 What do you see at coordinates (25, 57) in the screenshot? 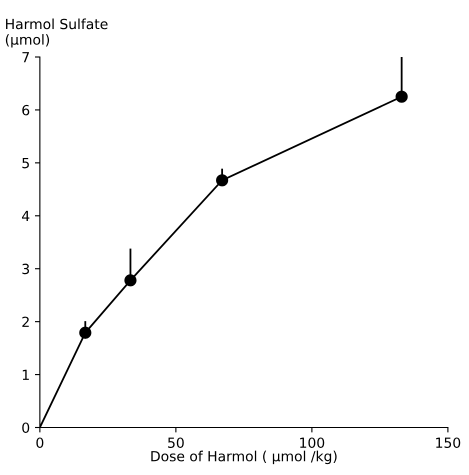
I see `y-tick-label: 7` at bounding box center [25, 57].